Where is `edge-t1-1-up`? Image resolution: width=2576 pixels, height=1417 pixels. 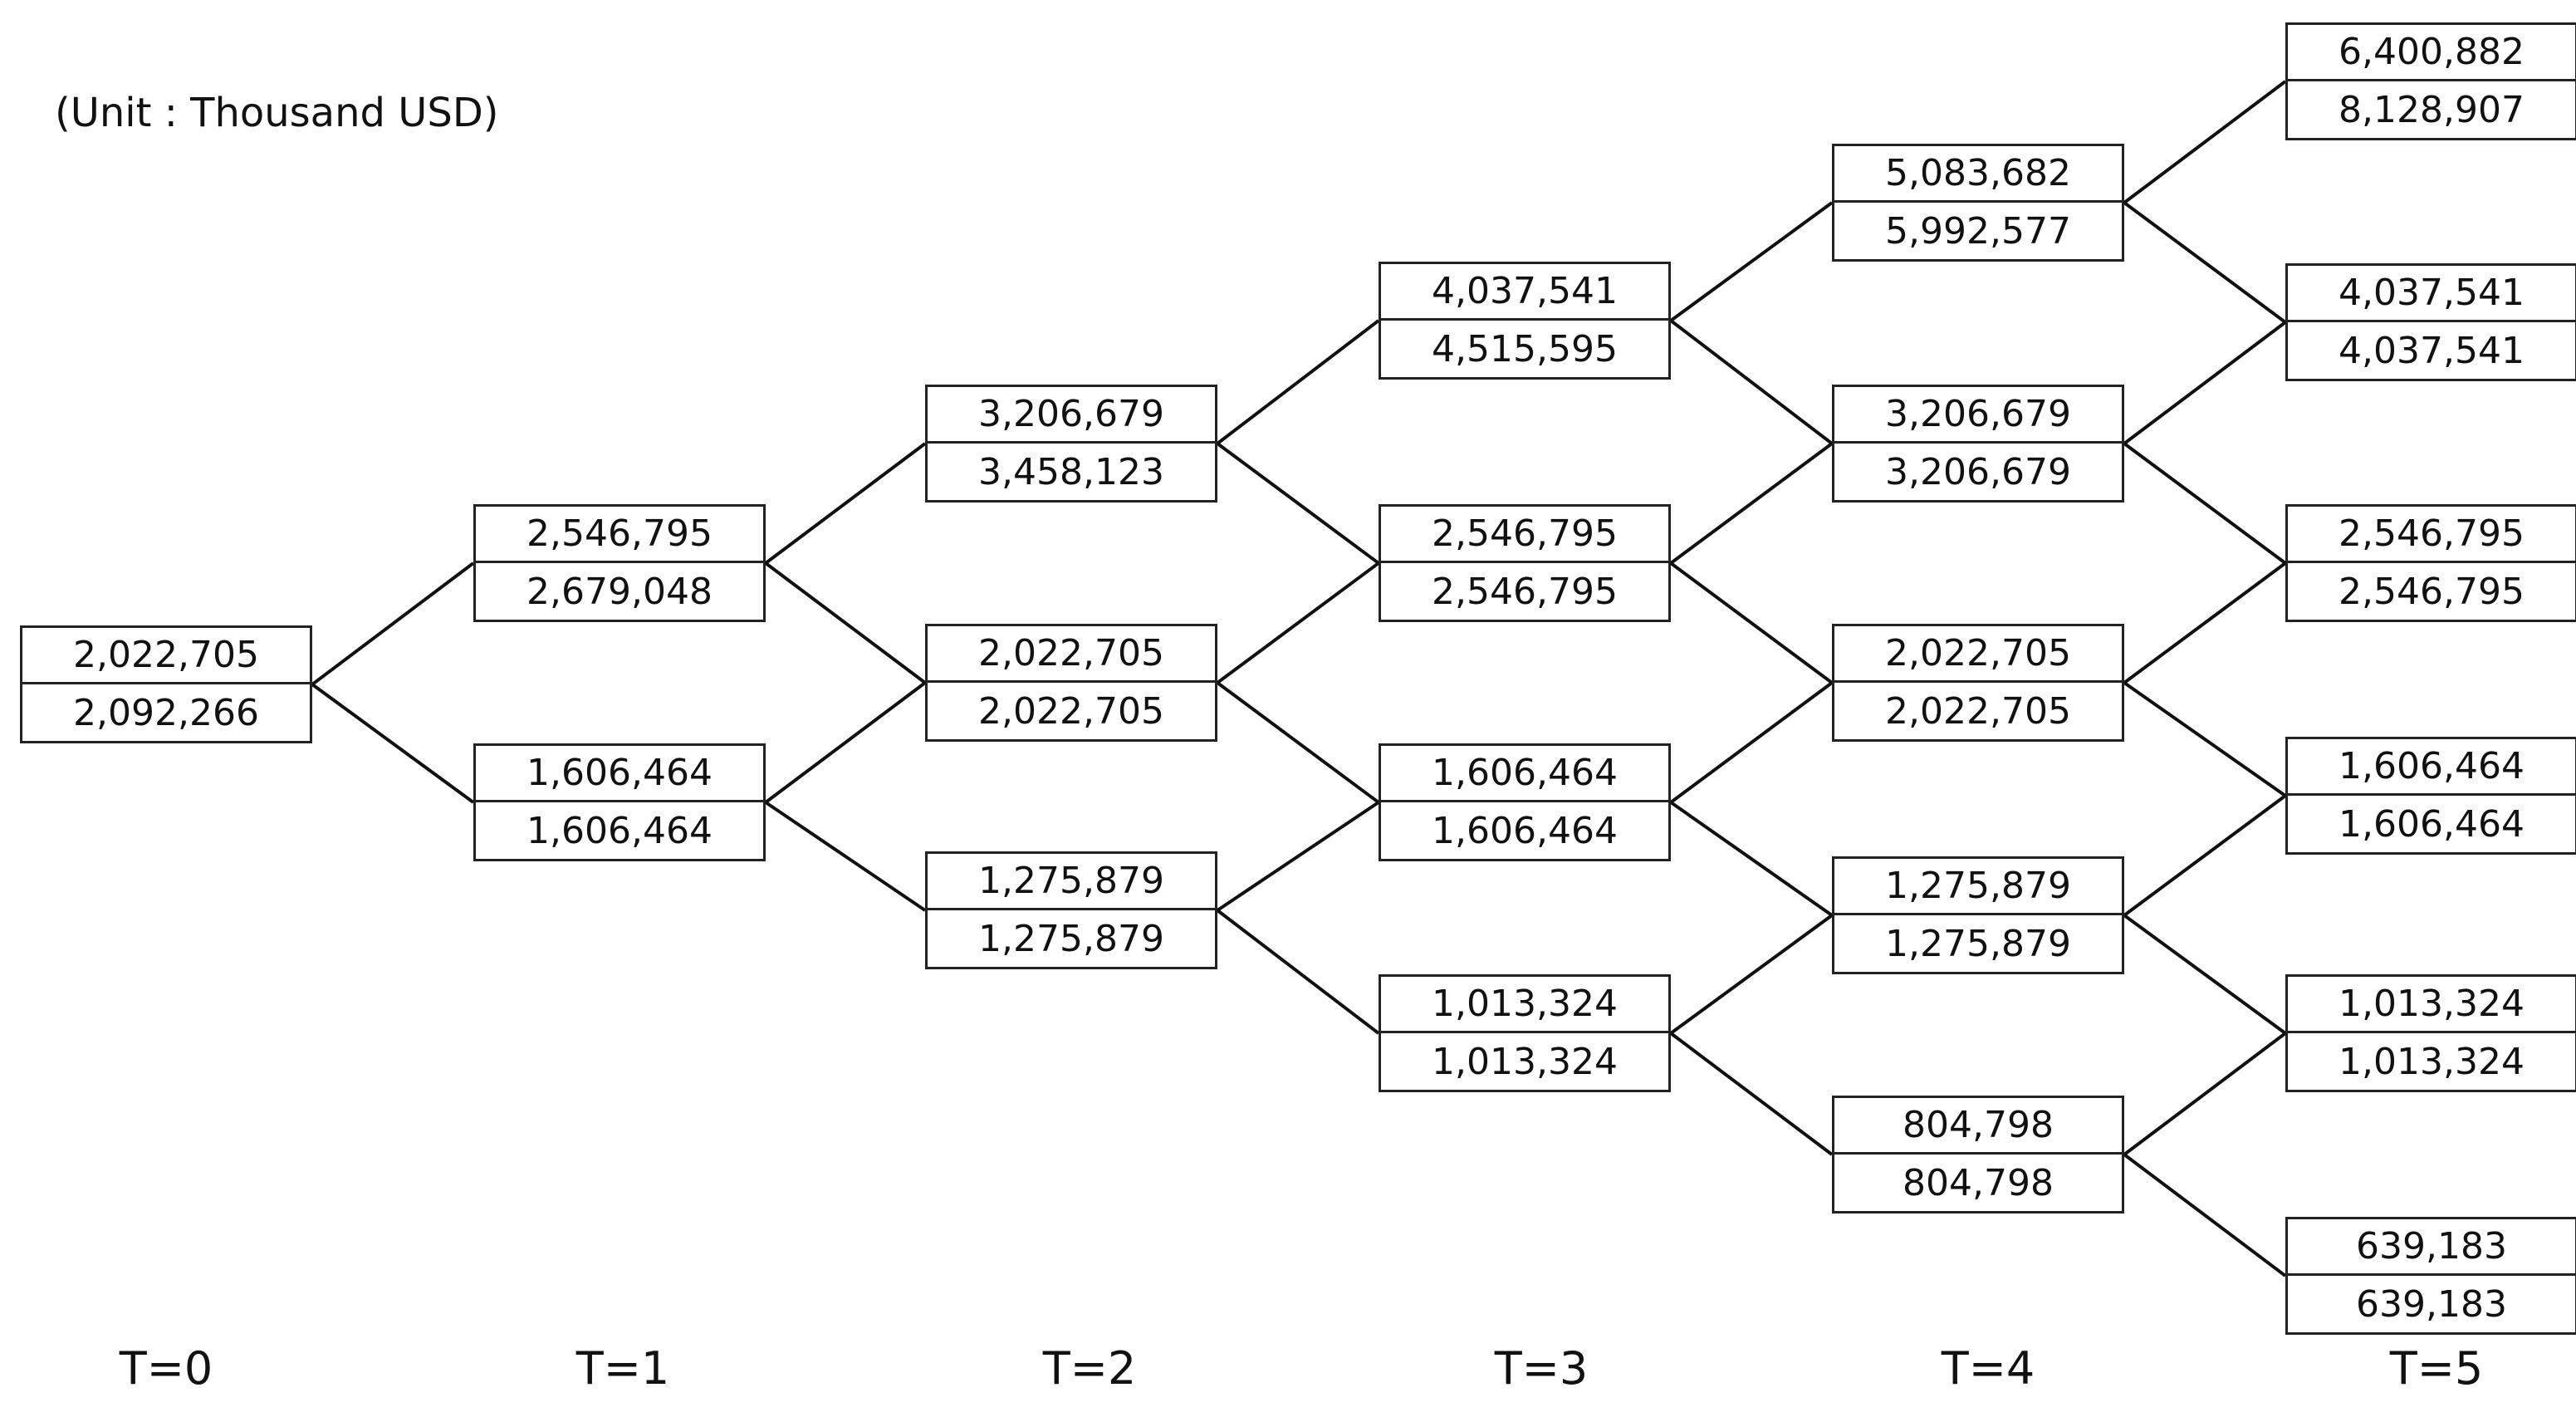
edge-t1-1-up is located at coordinates (846, 742).